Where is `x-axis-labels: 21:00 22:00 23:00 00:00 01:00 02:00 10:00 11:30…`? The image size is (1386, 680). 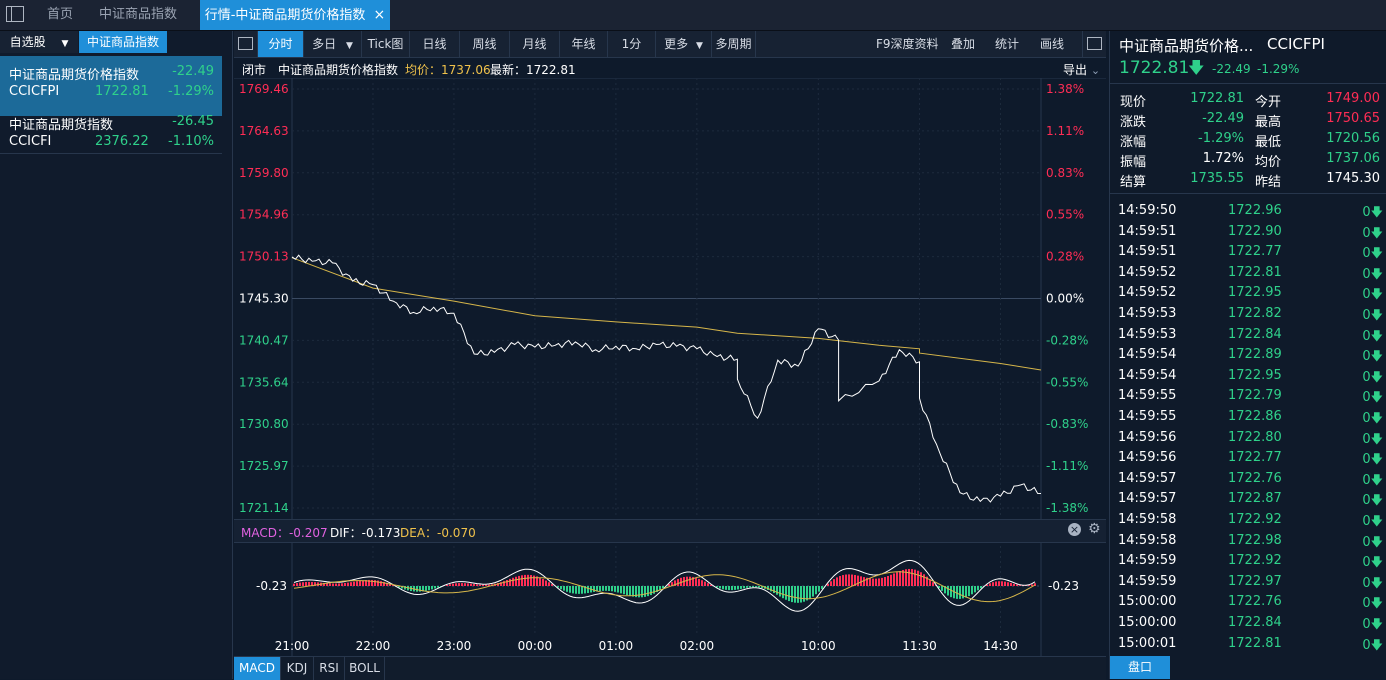 x-axis-labels: 21:00 22:00 23:00 00:00 01:00 02:00 10:00 11:30… is located at coordinates (646, 646).